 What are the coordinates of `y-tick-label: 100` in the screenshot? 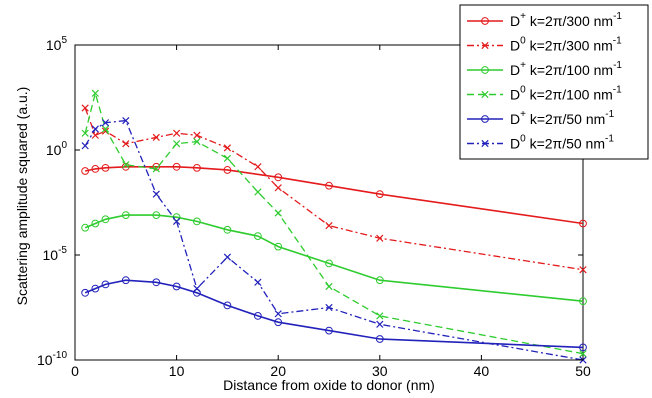 It's located at (57, 149).